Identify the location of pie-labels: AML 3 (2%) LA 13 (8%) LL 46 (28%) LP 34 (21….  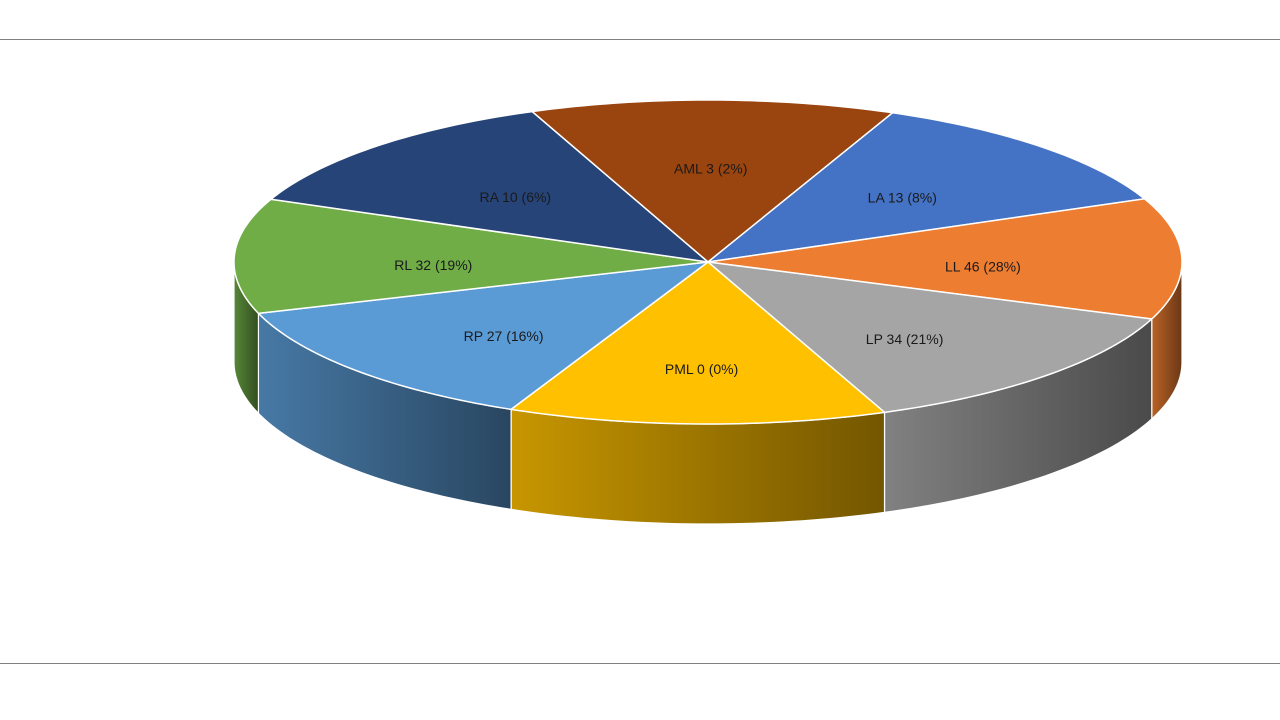
(707, 268).